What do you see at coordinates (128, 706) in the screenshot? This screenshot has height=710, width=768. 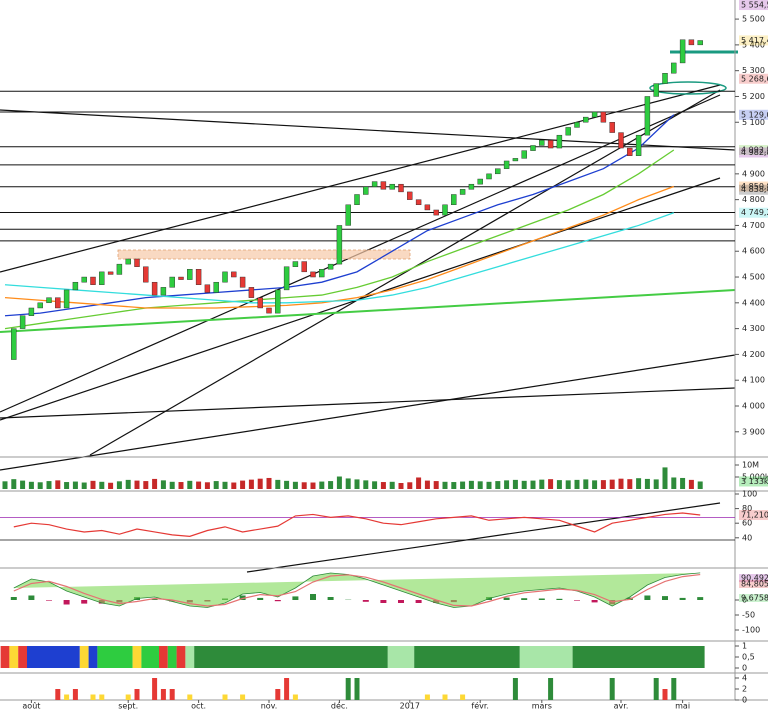 I see `x-tick-label: sept.` at bounding box center [128, 706].